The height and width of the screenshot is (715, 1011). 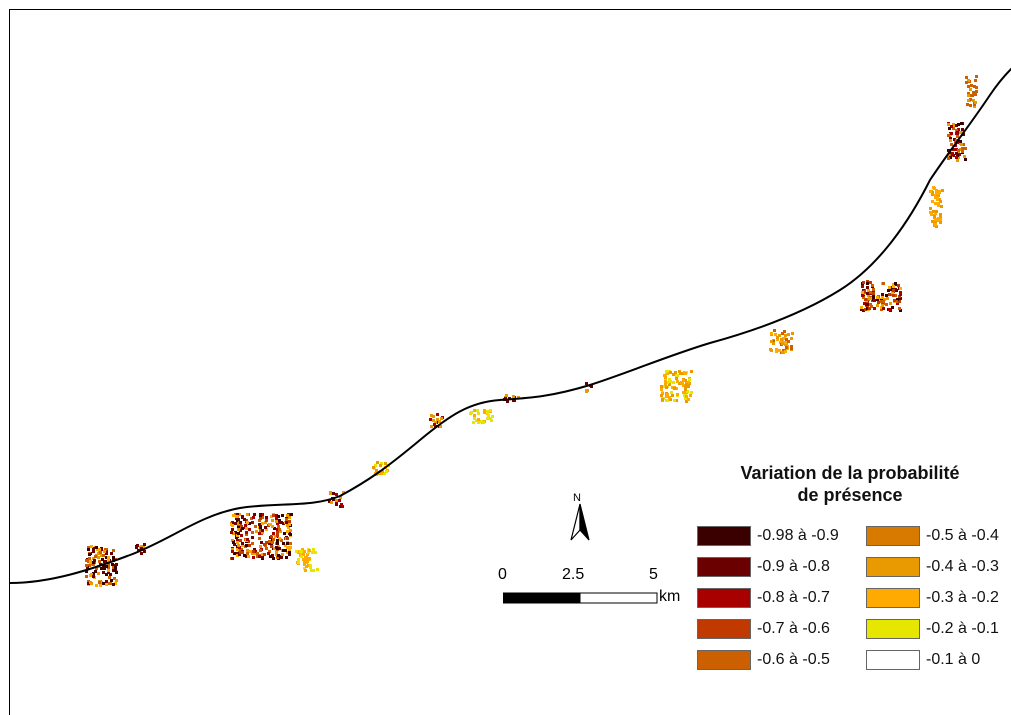 What do you see at coordinates (798, 535) in the screenshot?
I see `legend-label: -0.98 à -0.9` at bounding box center [798, 535].